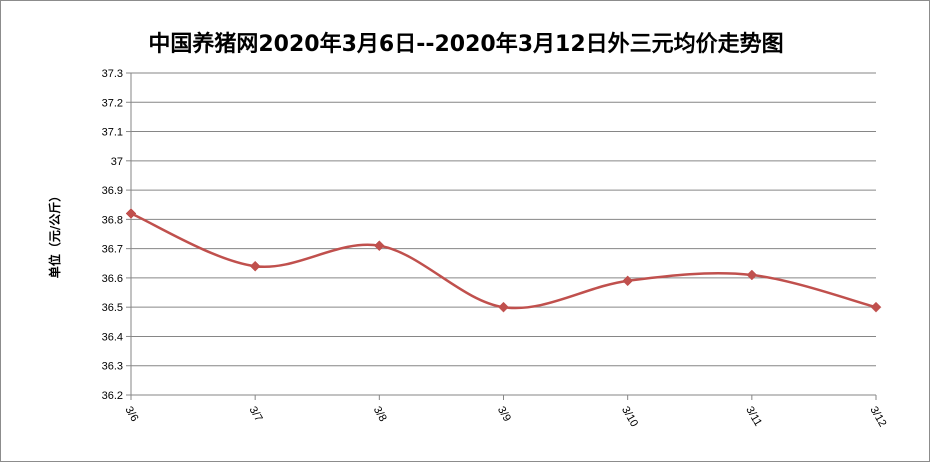  Describe the element at coordinates (380, 414) in the screenshot. I see `x-tick-label-2: 3/8` at that location.